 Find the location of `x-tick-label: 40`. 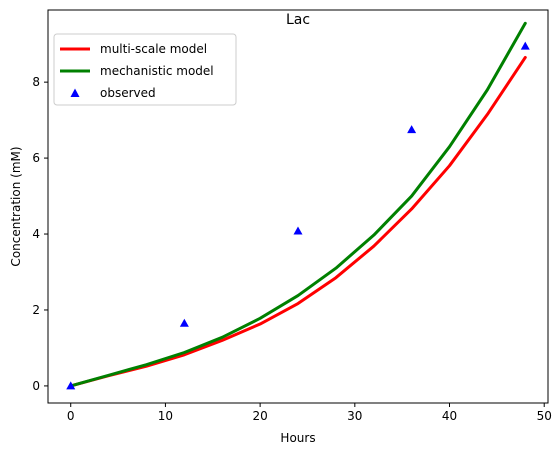

x-tick-label: 40 is located at coordinates (449, 416).